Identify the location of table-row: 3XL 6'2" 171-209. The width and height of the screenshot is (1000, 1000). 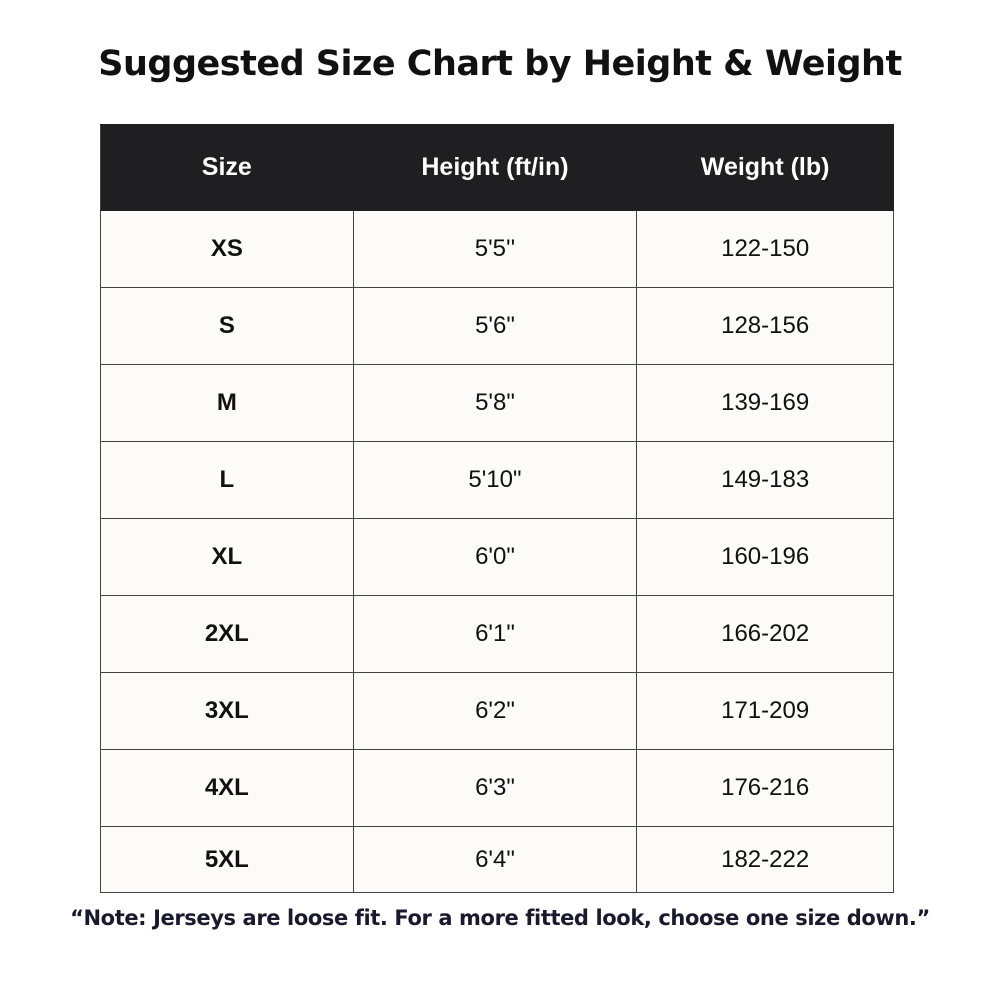
(497, 711).